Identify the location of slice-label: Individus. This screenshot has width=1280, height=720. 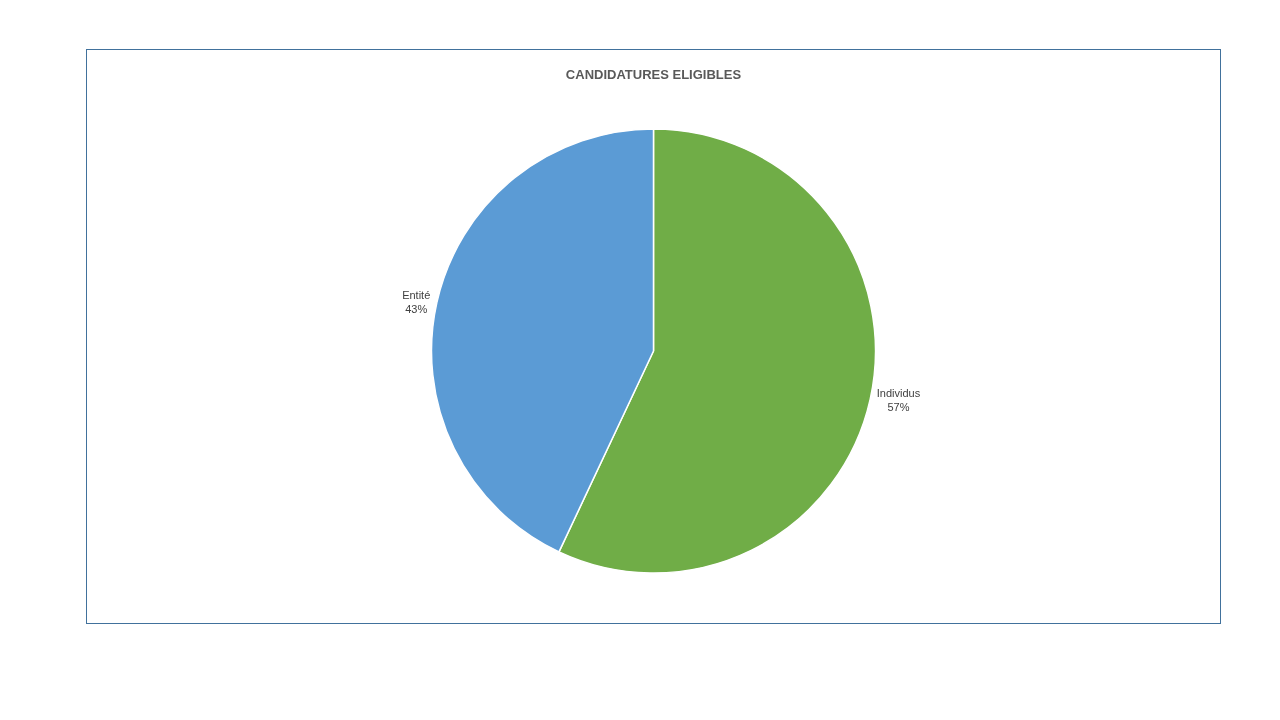
(898, 392).